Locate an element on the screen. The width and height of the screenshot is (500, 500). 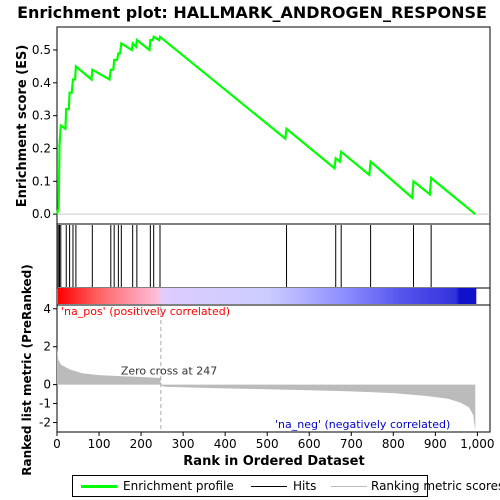
x-tick-label: 600 is located at coordinates (309, 444).